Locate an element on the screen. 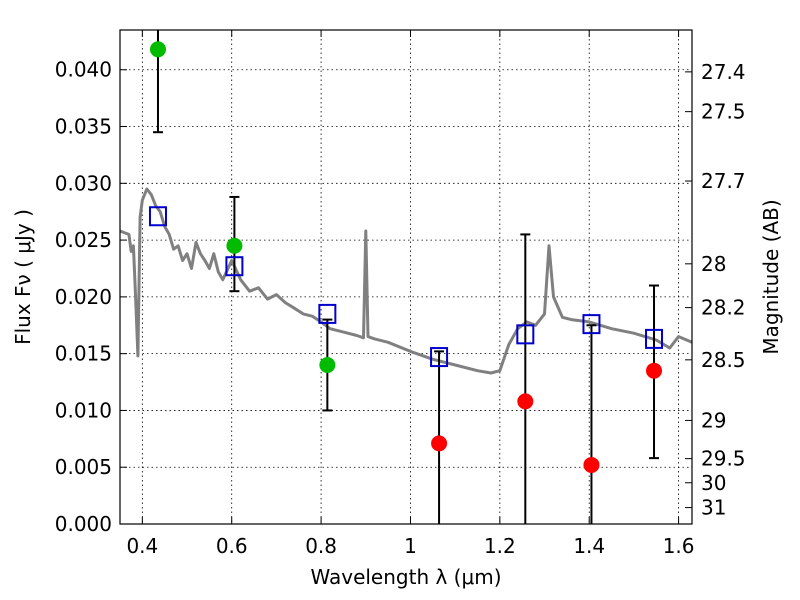 The image size is (800, 600). y2-tick-label: 27.5 is located at coordinates (723, 112).